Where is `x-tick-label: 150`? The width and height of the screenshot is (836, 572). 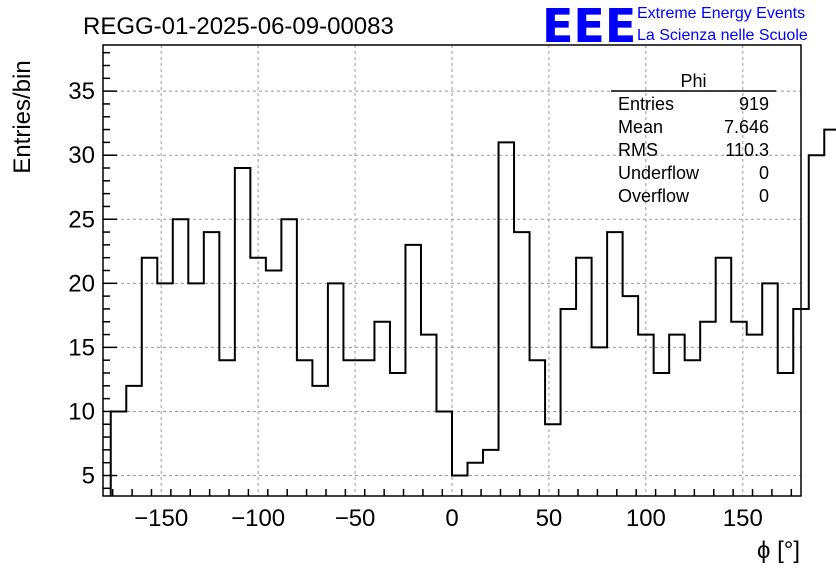
x-tick-label: 150 is located at coordinates (743, 518).